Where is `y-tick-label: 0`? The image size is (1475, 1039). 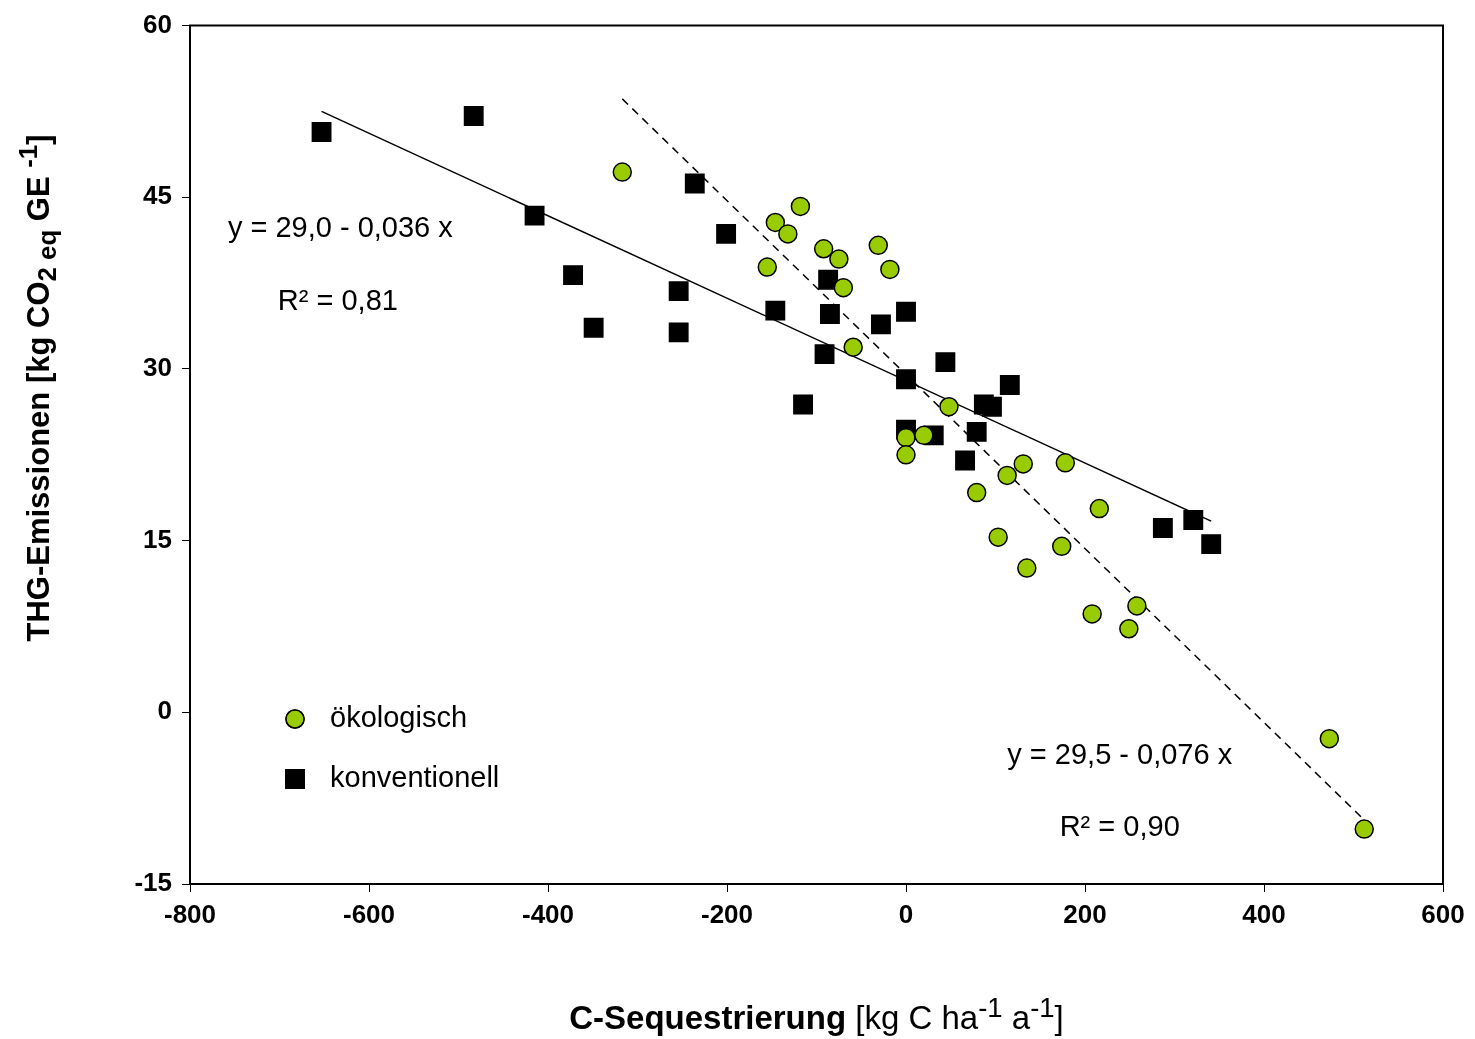
y-tick-label: 0 is located at coordinates (164, 710).